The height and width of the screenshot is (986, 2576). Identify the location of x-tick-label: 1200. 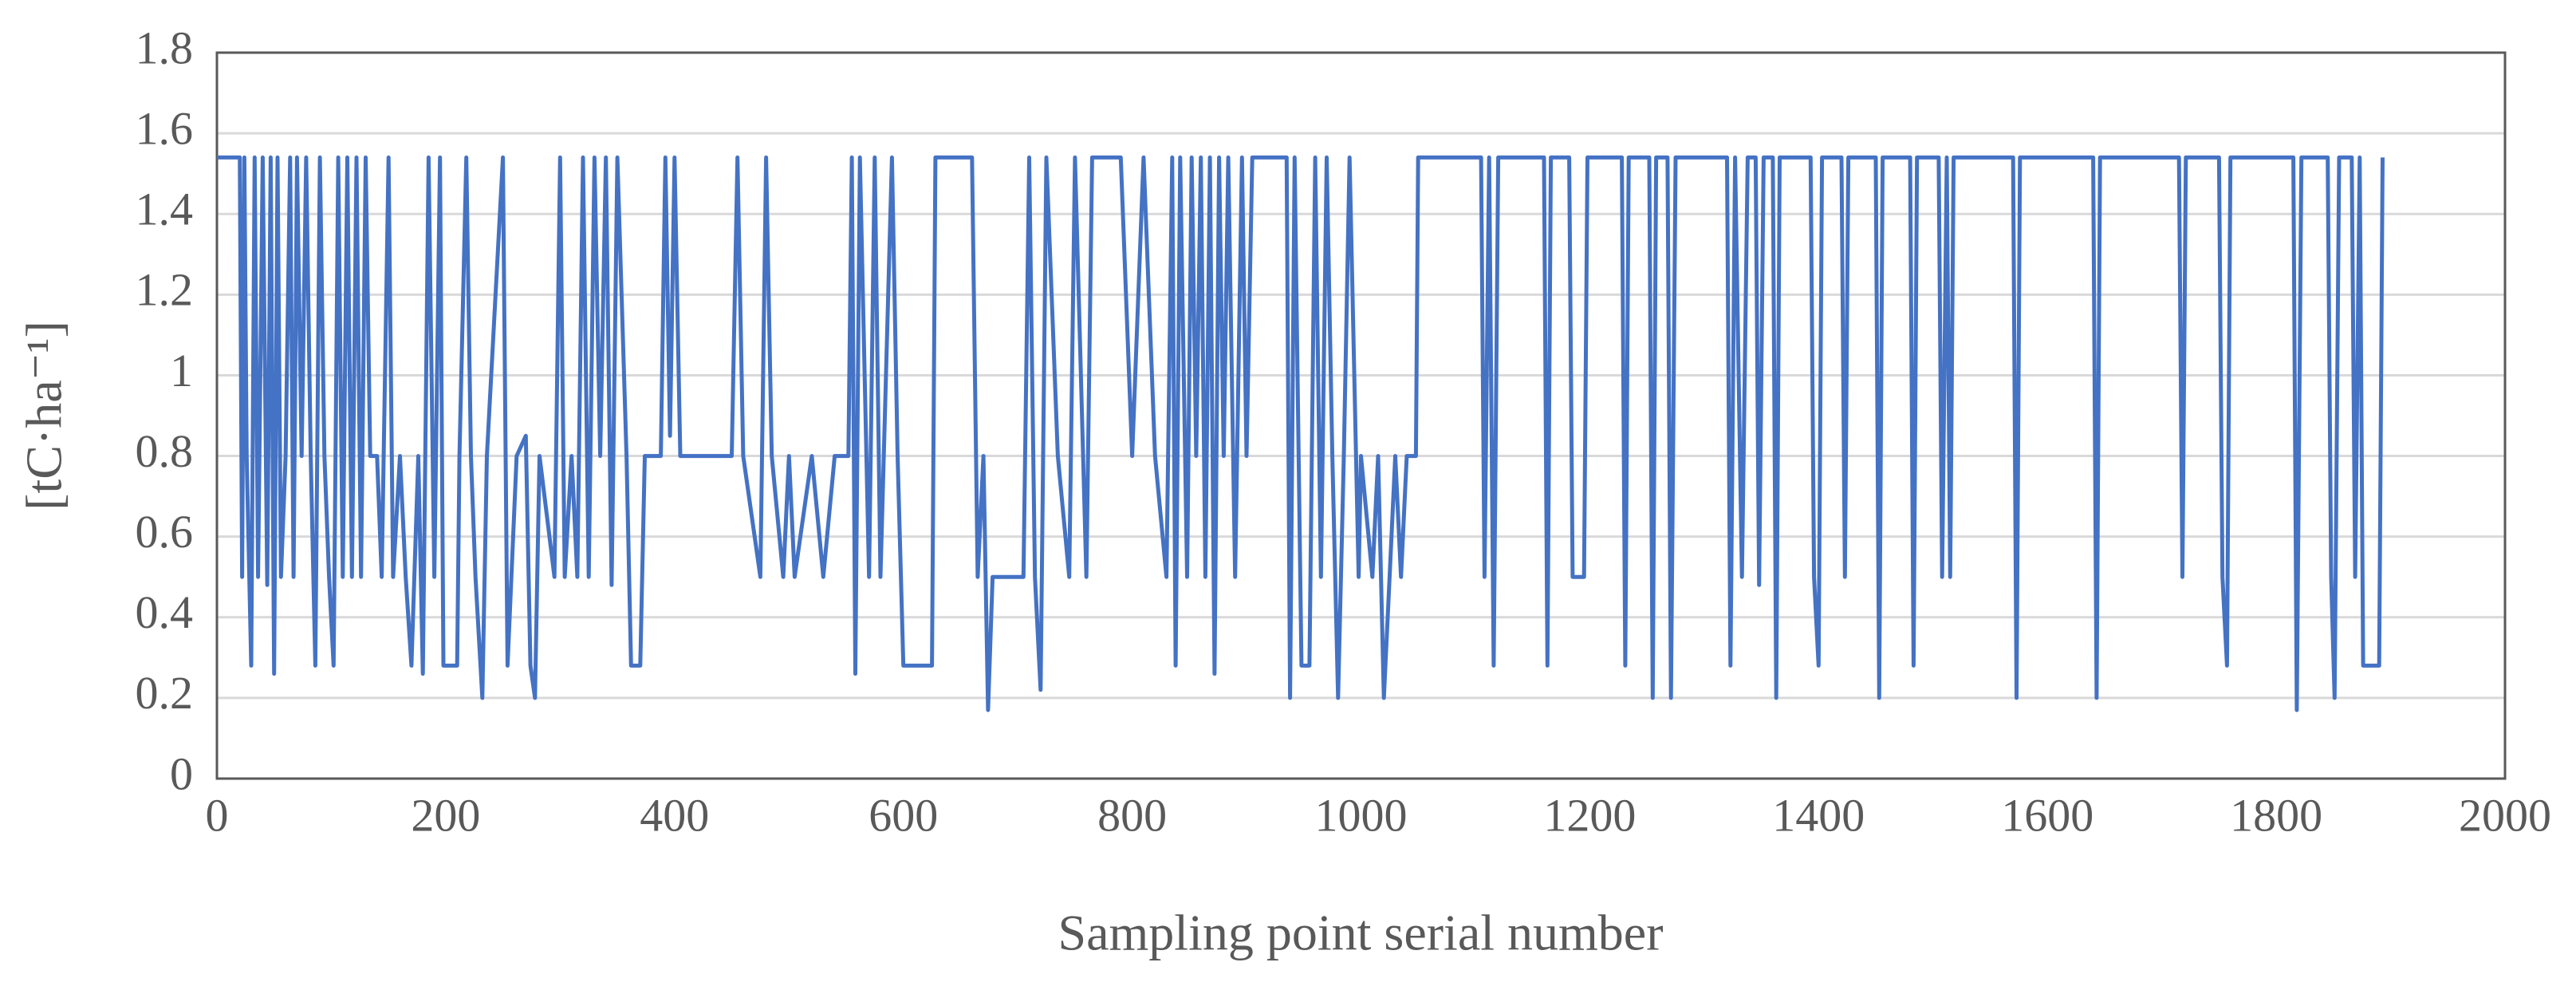
(1589, 815).